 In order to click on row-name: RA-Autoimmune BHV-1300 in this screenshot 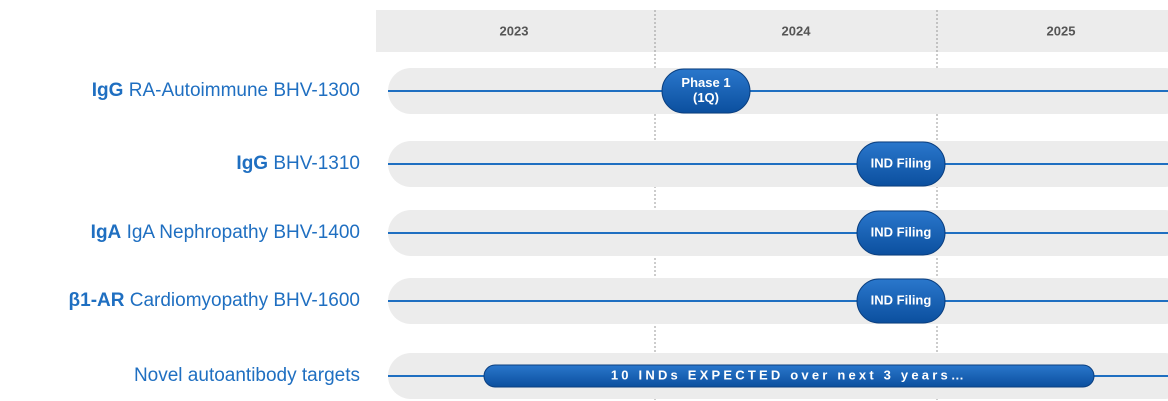, I will do `click(244, 90)`.